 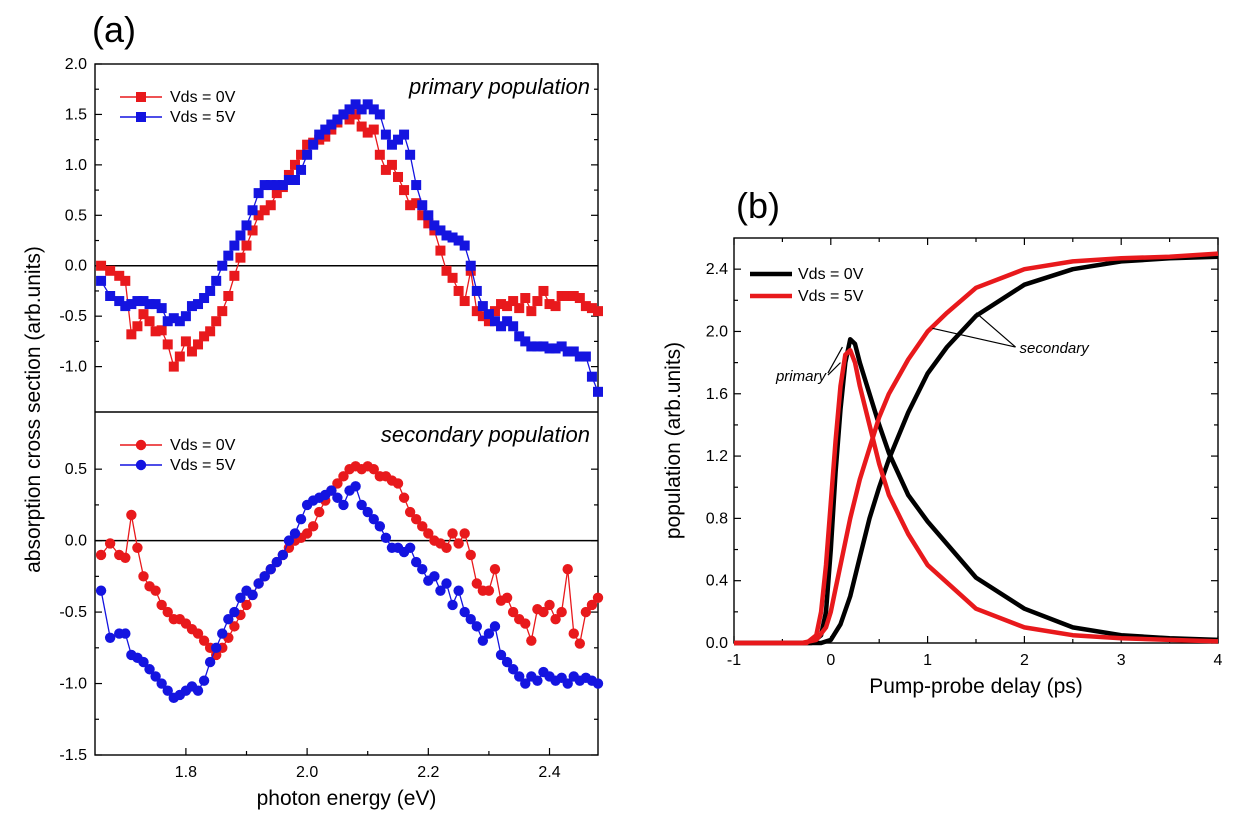 What do you see at coordinates (927, 660) in the screenshot?
I see `x-tick-label: 1` at bounding box center [927, 660].